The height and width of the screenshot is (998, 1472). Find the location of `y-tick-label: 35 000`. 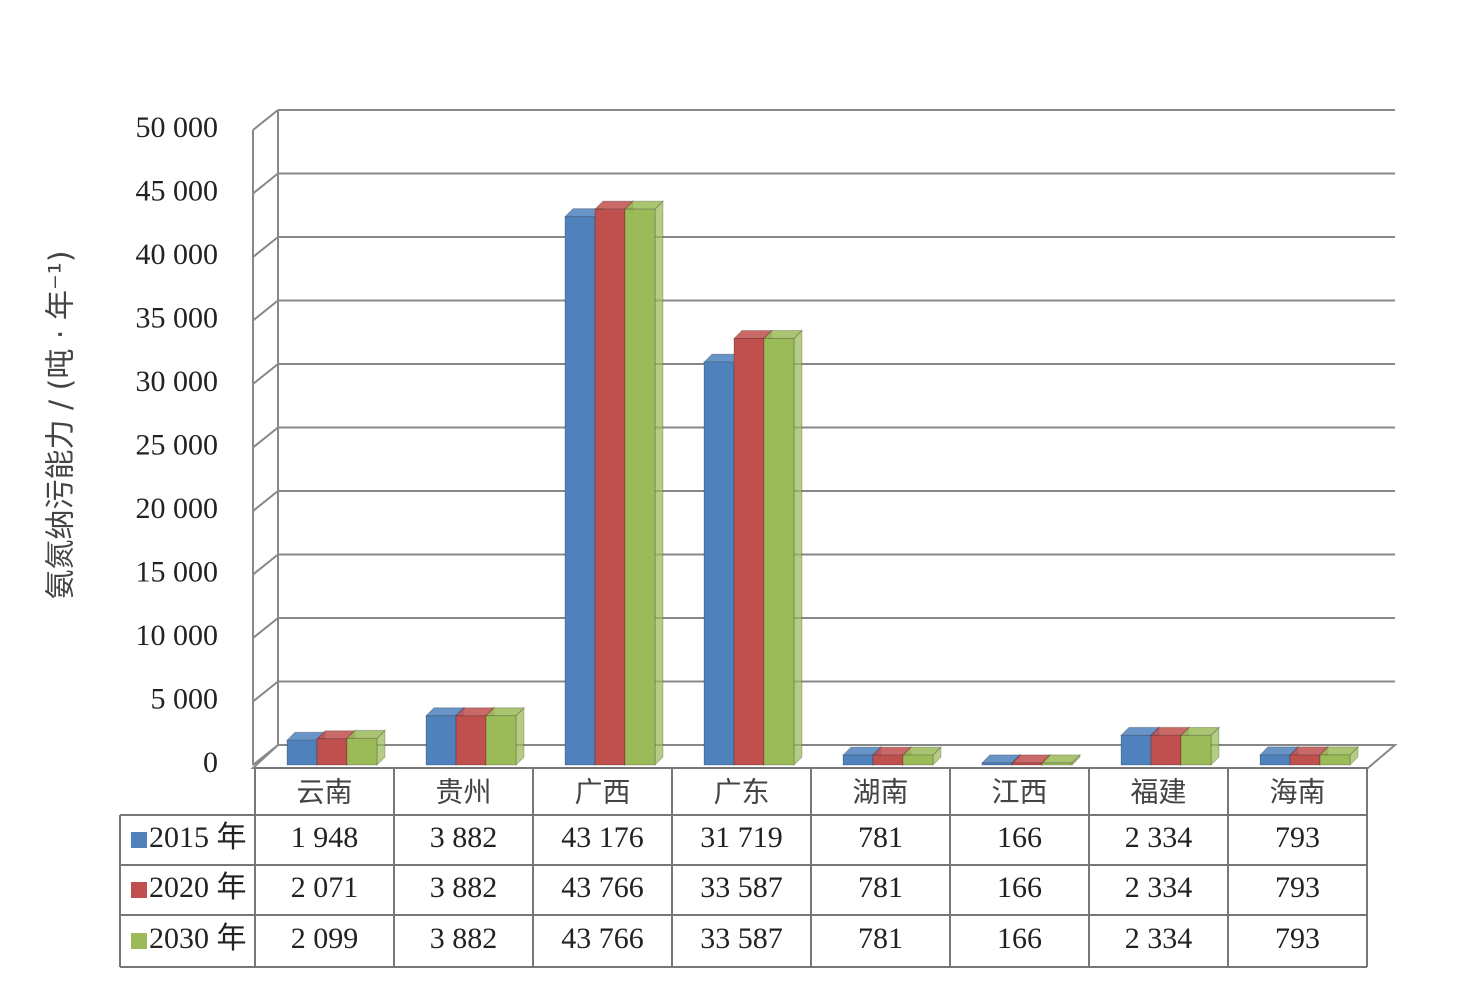

y-tick-label: 35 000 is located at coordinates (177, 317).